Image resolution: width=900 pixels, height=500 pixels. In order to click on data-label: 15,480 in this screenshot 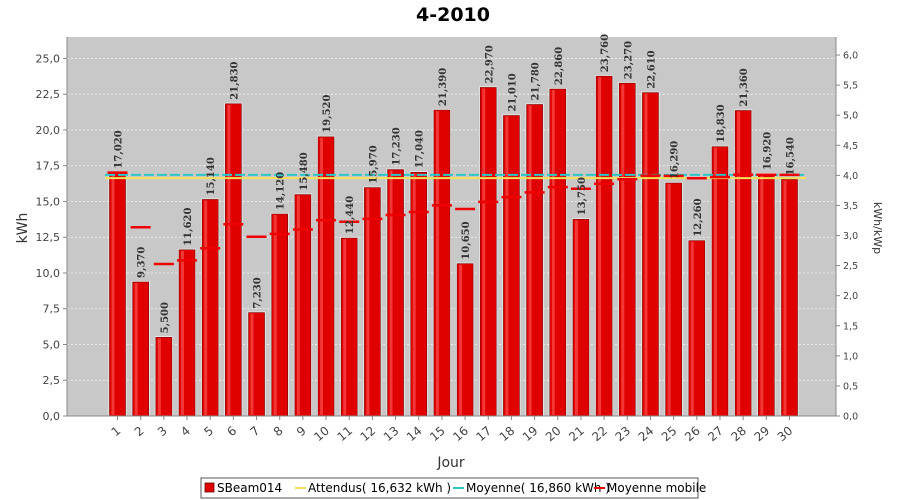, I will do `click(304, 171)`.